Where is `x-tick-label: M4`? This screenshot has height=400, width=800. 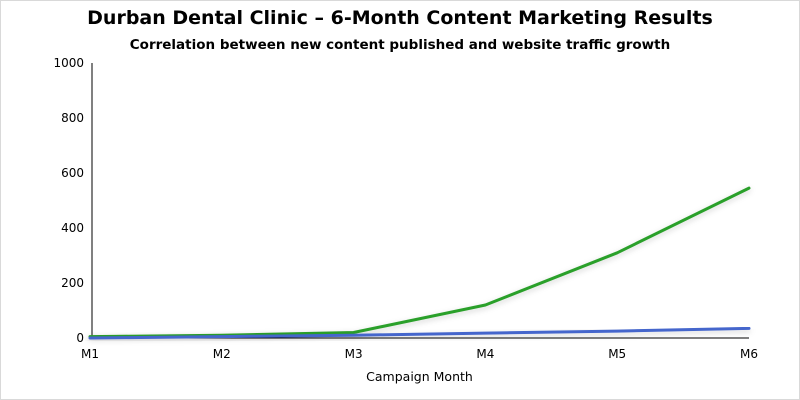 x-tick-label: M4 is located at coordinates (485, 354).